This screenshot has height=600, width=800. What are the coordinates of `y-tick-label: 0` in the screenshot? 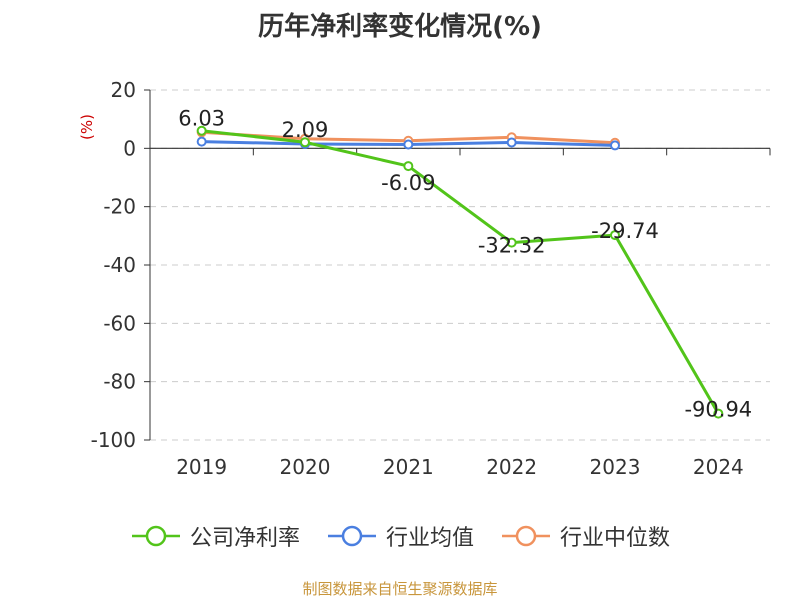 It's located at (129, 148).